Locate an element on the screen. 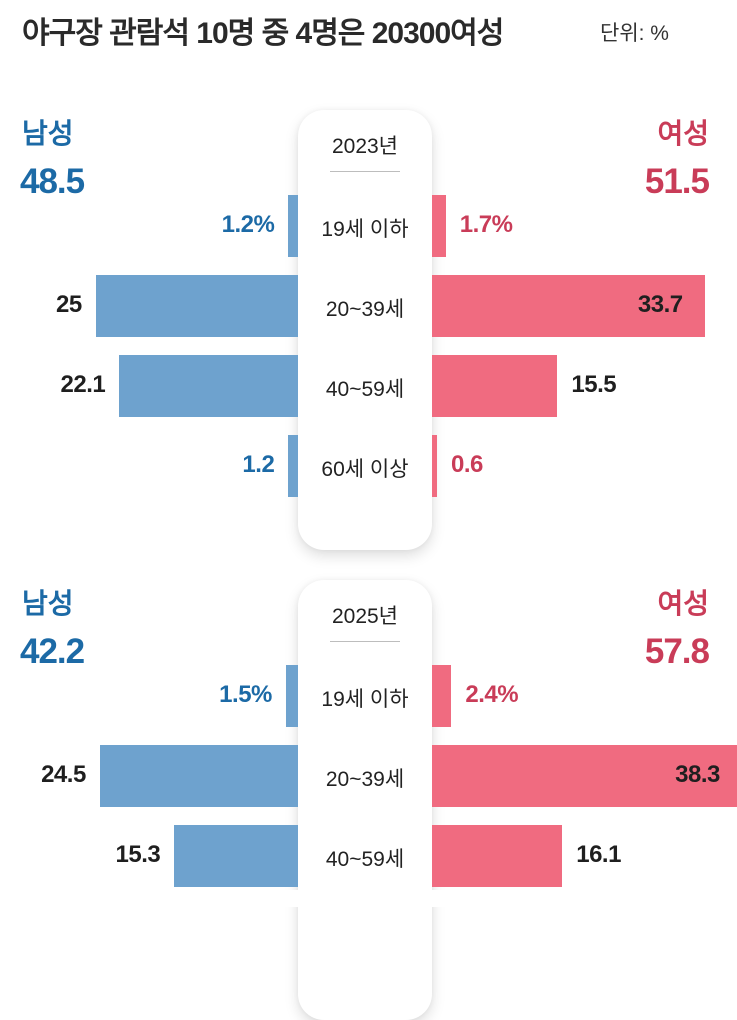 This screenshot has height=1020, width=737. year-label: 2025년 is located at coordinates (365, 616).